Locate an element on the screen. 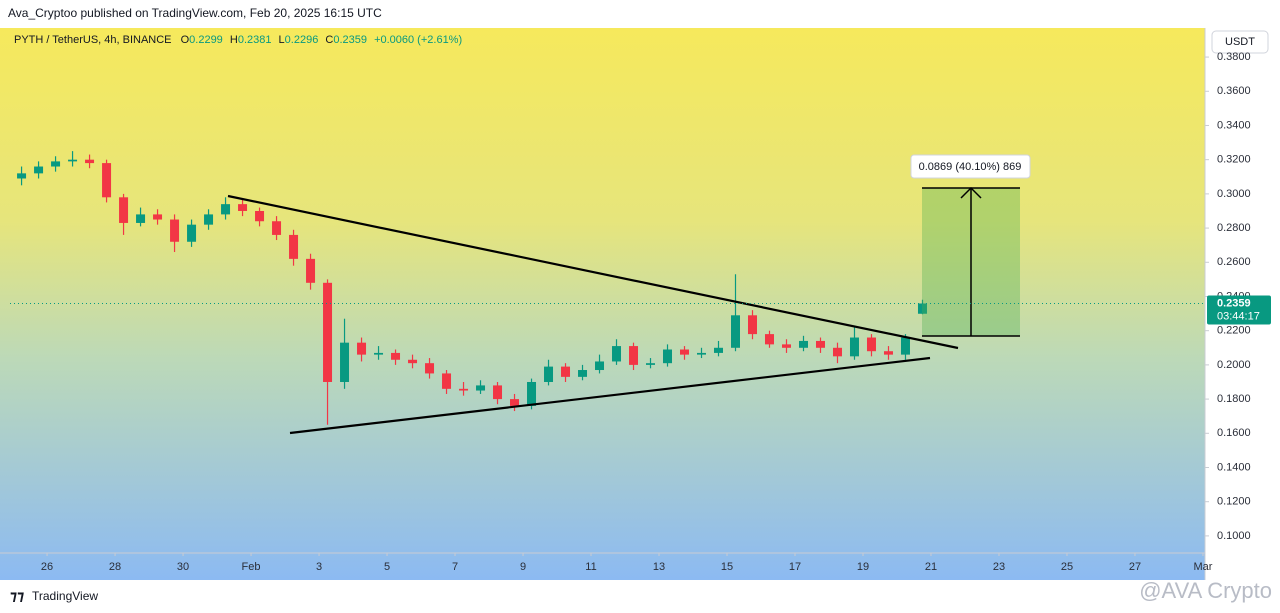 The width and height of the screenshot is (1280, 613). x-tick-label: Mar is located at coordinates (1202, 567).